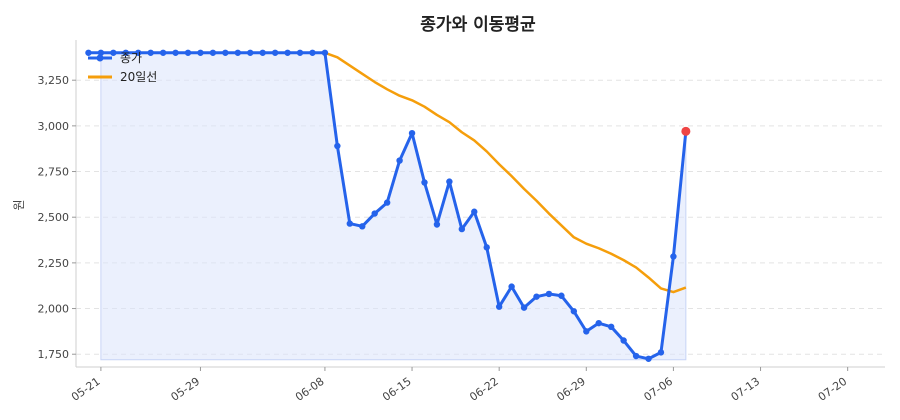 The image size is (900, 420). What do you see at coordinates (686, 131) in the screenshot?
I see `last-close-point` at bounding box center [686, 131].